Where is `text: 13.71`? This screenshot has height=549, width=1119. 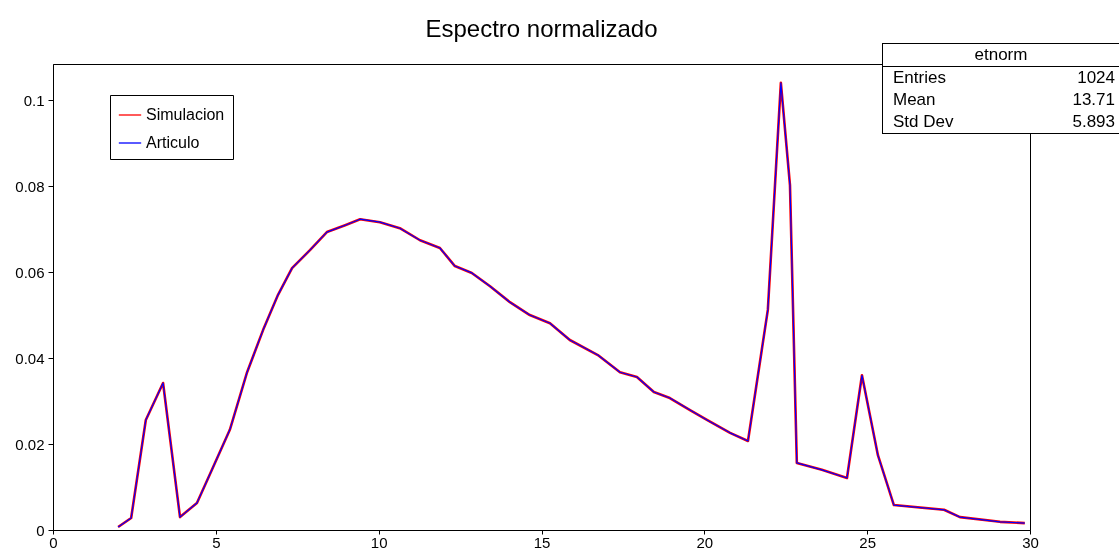
text: 13.71 is located at coordinates (1093, 100).